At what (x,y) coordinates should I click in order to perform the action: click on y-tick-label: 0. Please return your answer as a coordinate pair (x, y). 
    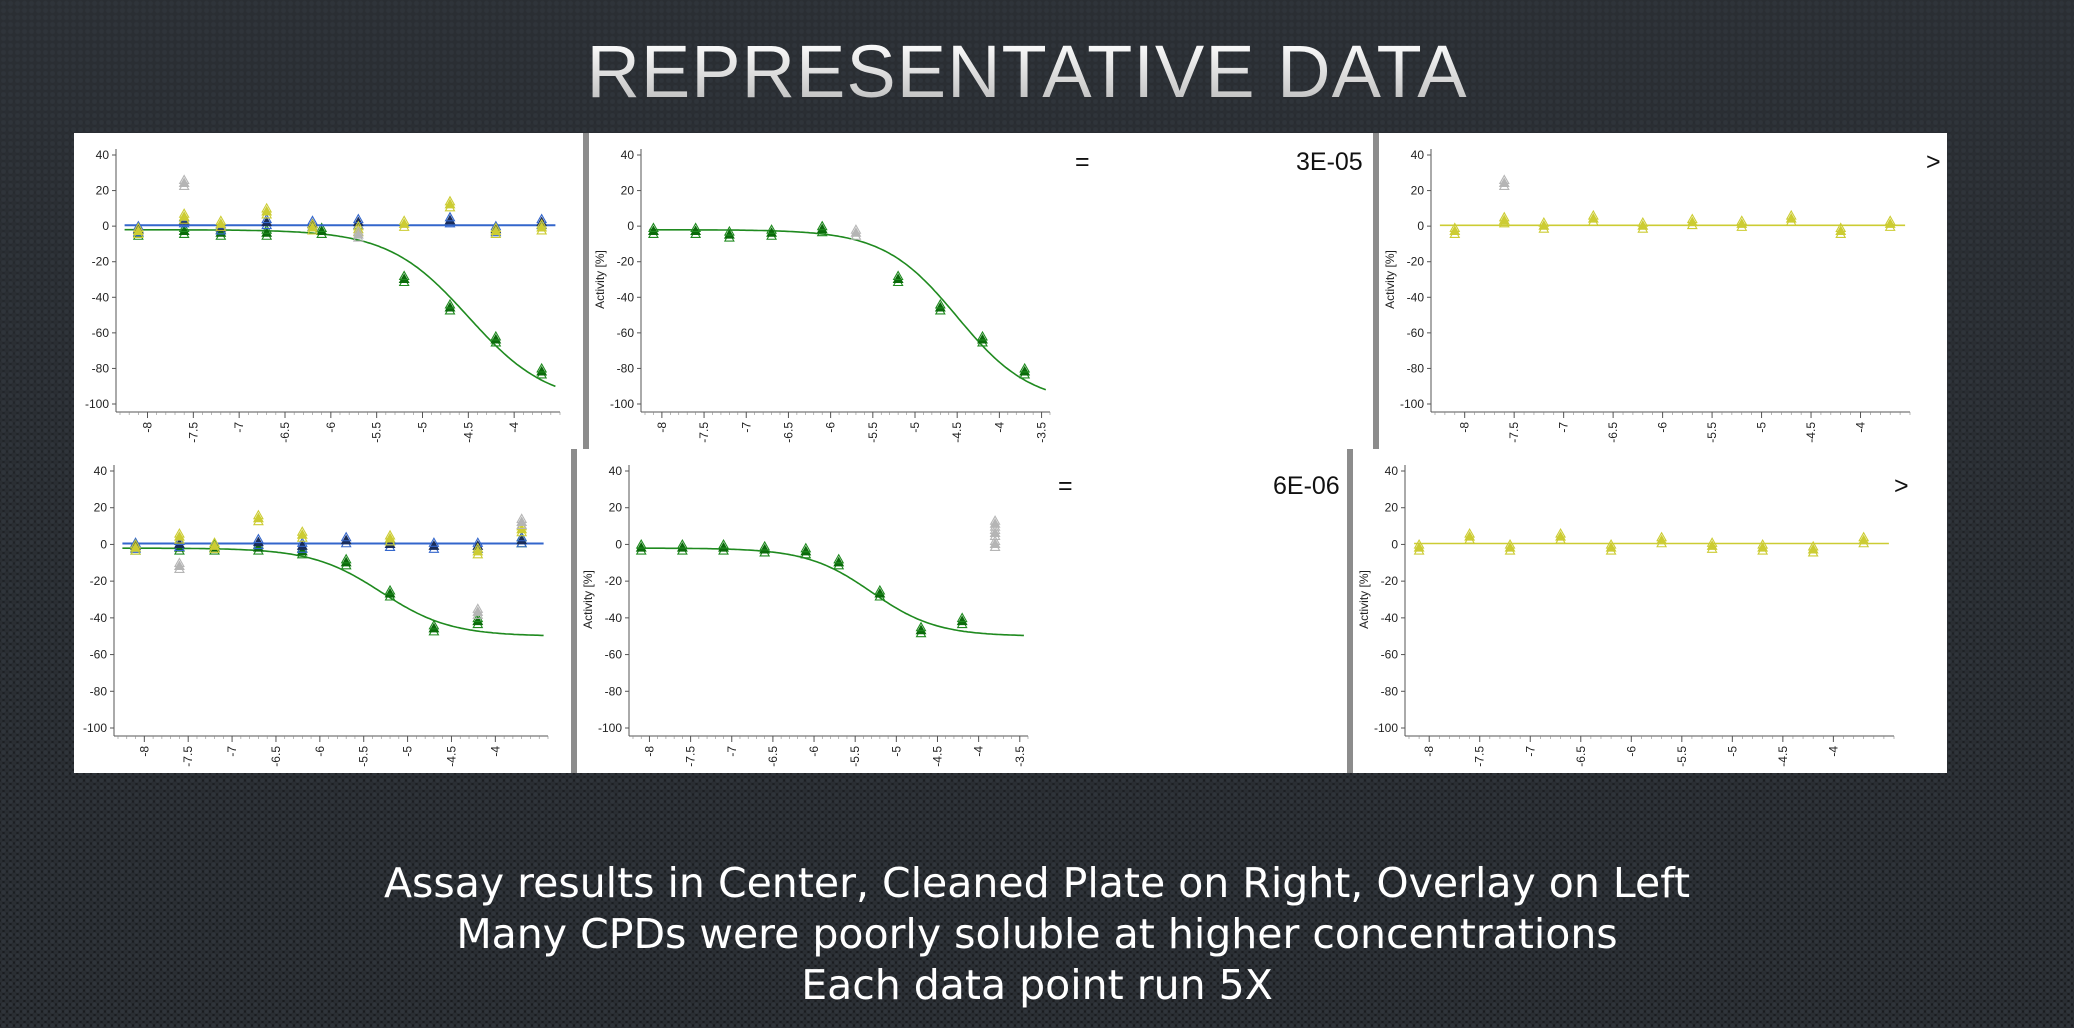
    Looking at the image, I should click on (630, 226).